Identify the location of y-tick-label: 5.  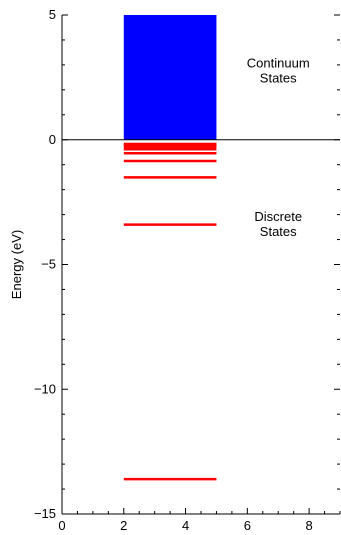
(52, 14).